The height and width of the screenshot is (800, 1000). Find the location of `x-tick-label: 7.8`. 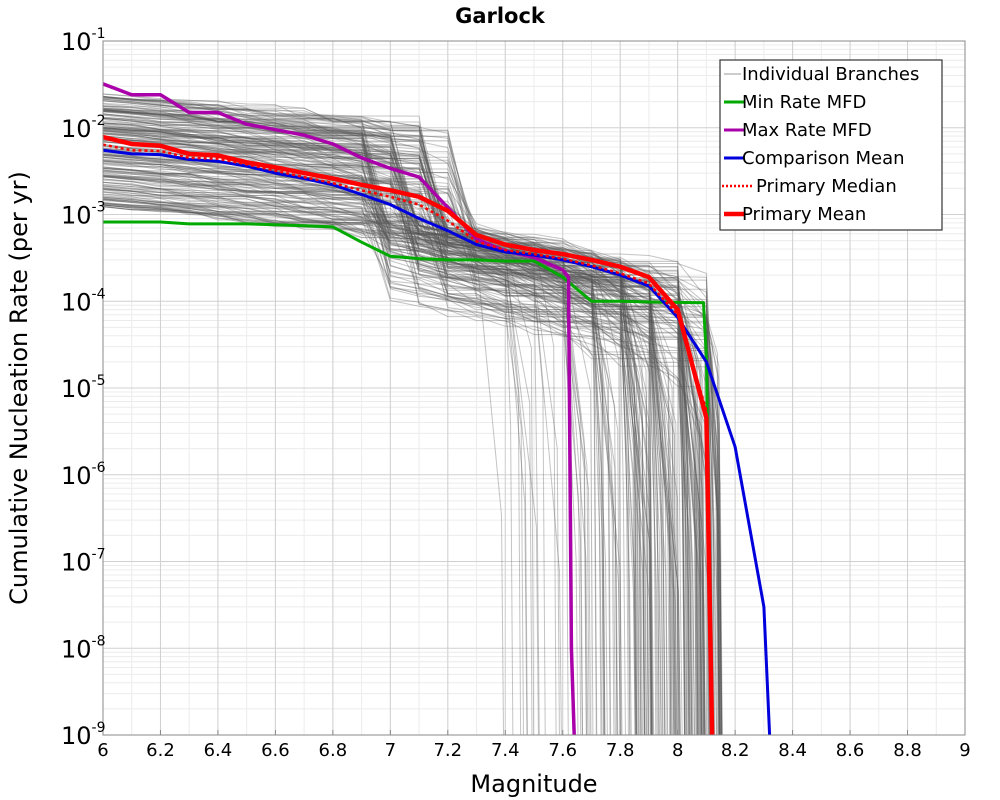

x-tick-label: 7.8 is located at coordinates (620, 750).